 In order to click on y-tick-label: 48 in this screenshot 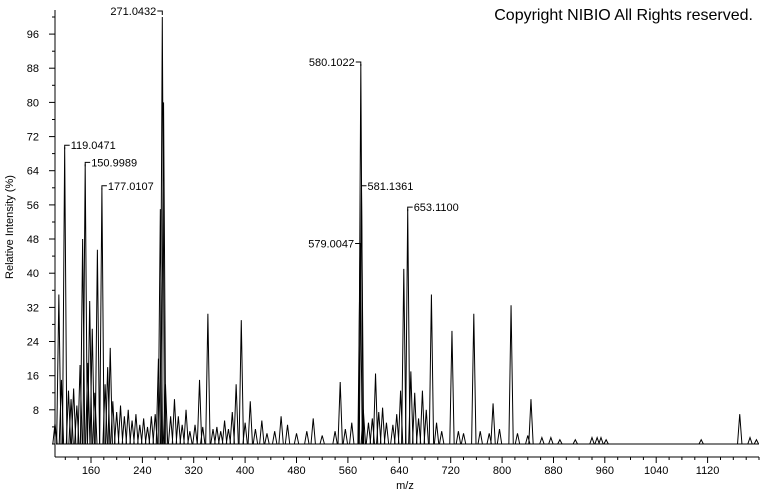, I will do `click(33, 240)`.